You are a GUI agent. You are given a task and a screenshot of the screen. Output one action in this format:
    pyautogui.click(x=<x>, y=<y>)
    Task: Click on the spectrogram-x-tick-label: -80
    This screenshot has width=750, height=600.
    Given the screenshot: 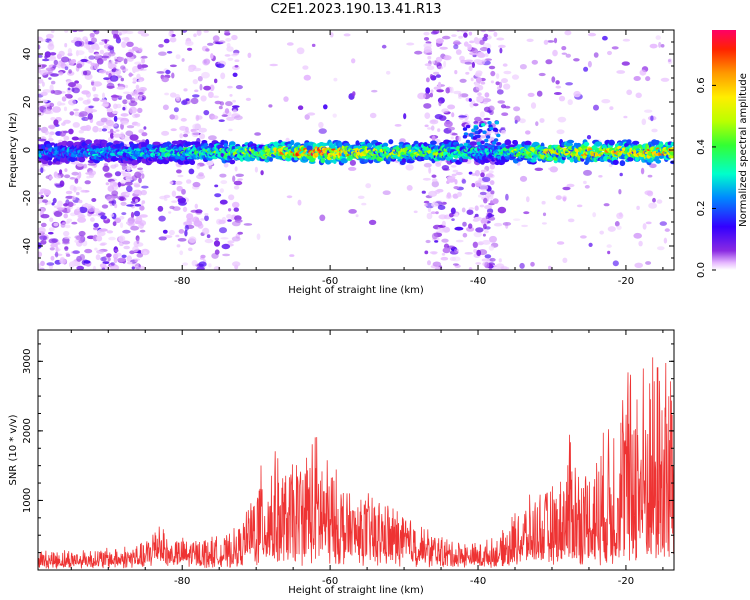 What is the action you would take?
    pyautogui.click(x=182, y=281)
    